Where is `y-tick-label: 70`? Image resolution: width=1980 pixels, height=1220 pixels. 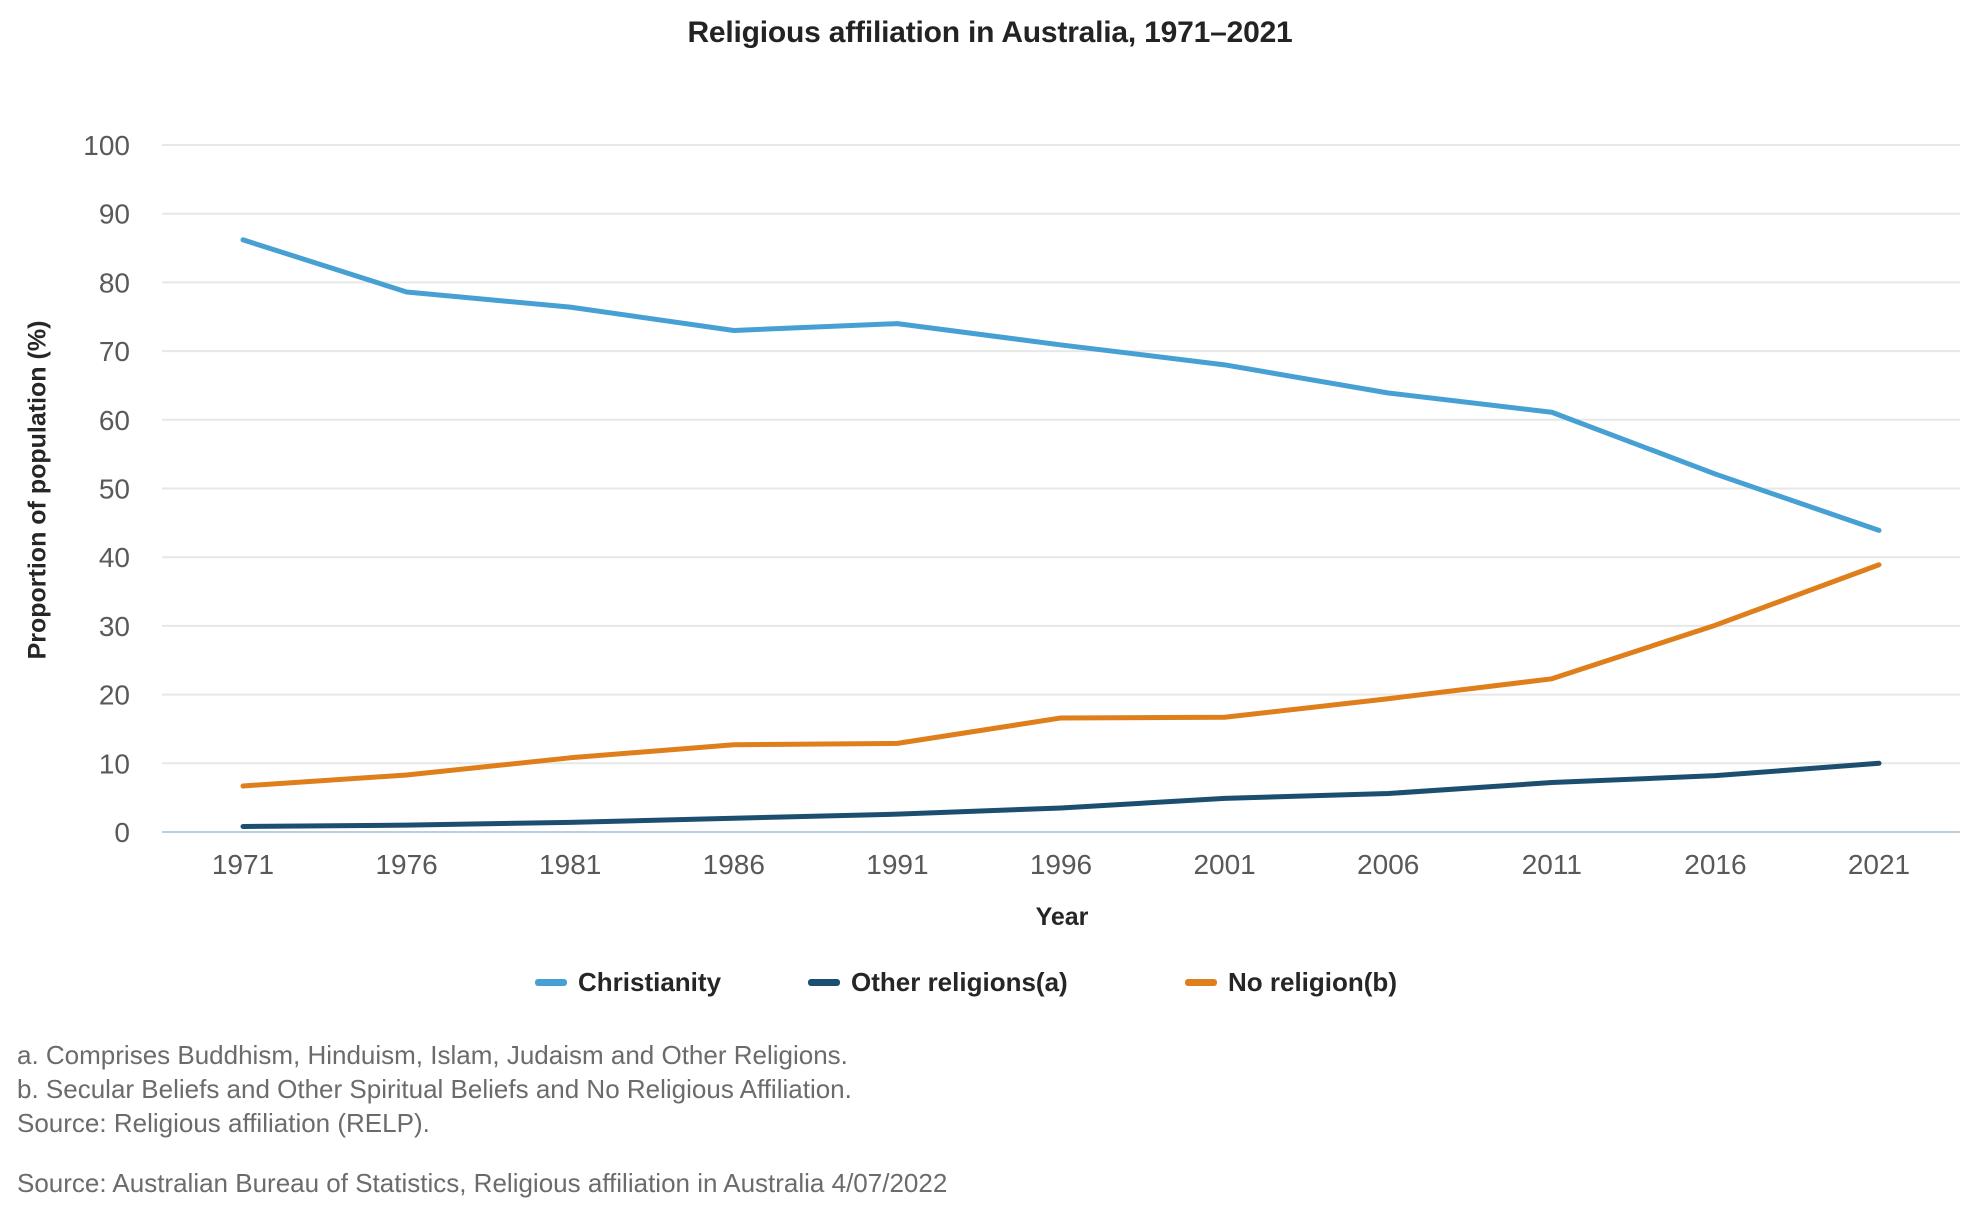
y-tick-label: 70 is located at coordinates (114, 351).